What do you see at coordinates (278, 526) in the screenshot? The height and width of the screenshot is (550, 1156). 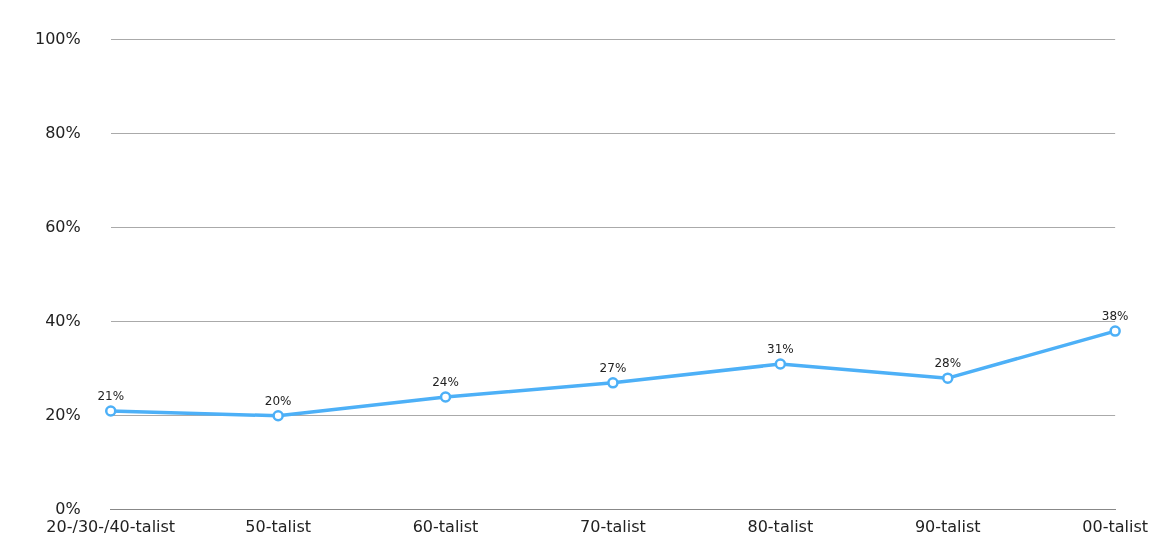 I see `x-tick-label: 50-talist` at bounding box center [278, 526].